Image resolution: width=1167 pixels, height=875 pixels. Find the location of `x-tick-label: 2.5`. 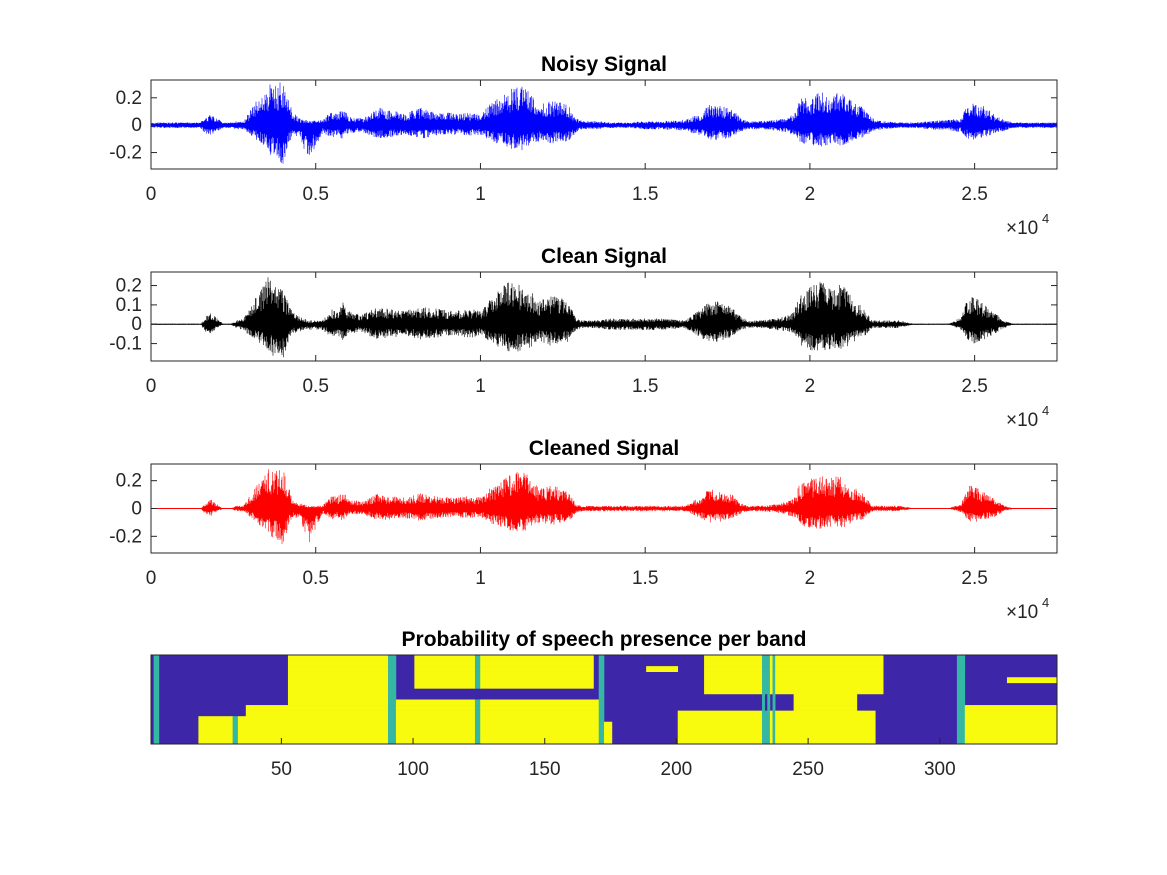

x-tick-label: 2.5 is located at coordinates (974, 578).